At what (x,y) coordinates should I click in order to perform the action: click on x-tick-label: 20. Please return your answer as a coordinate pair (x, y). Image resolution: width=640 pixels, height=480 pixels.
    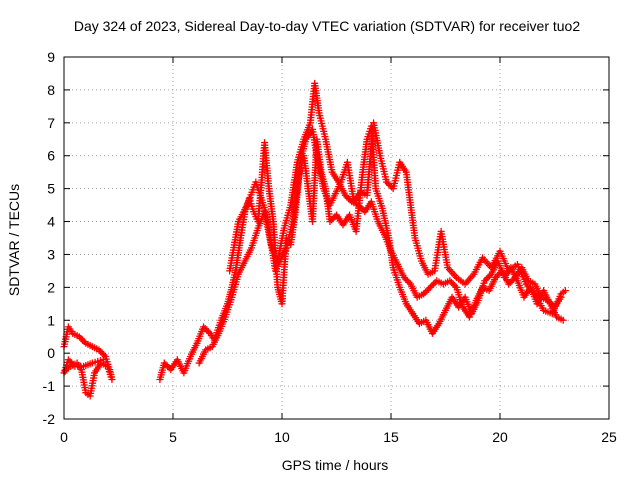
    Looking at the image, I should click on (500, 437).